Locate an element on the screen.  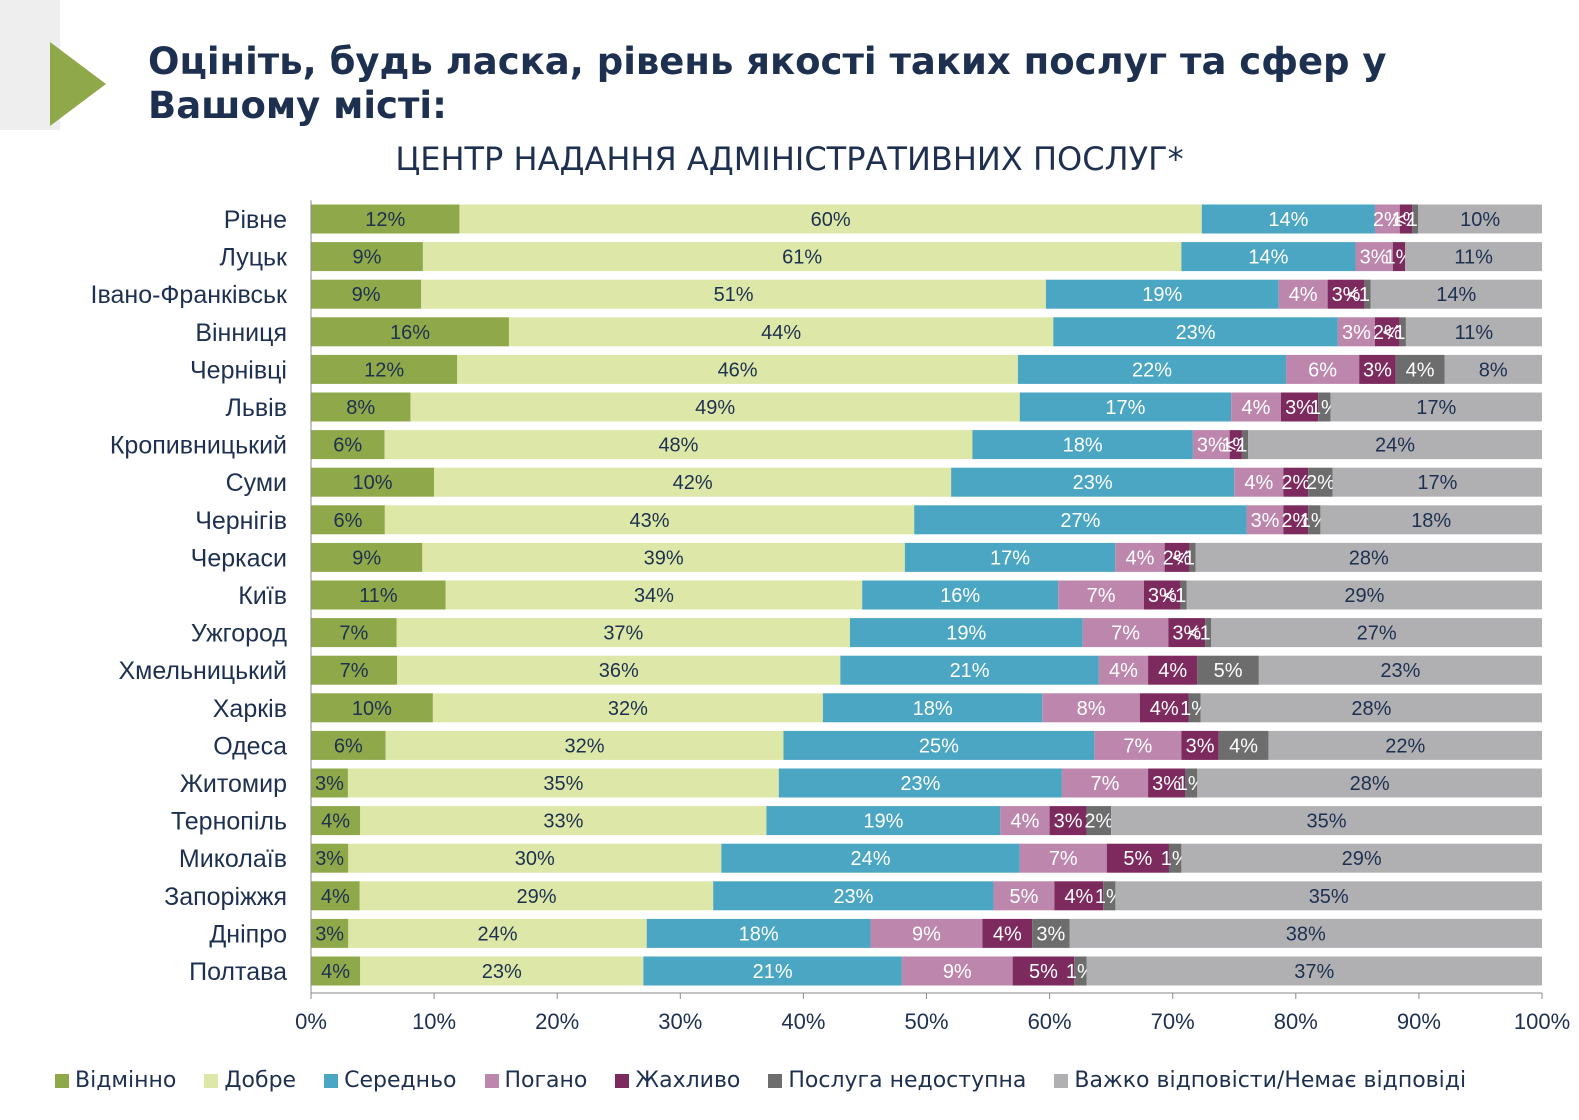
data-label: 8% is located at coordinates (1091, 709).